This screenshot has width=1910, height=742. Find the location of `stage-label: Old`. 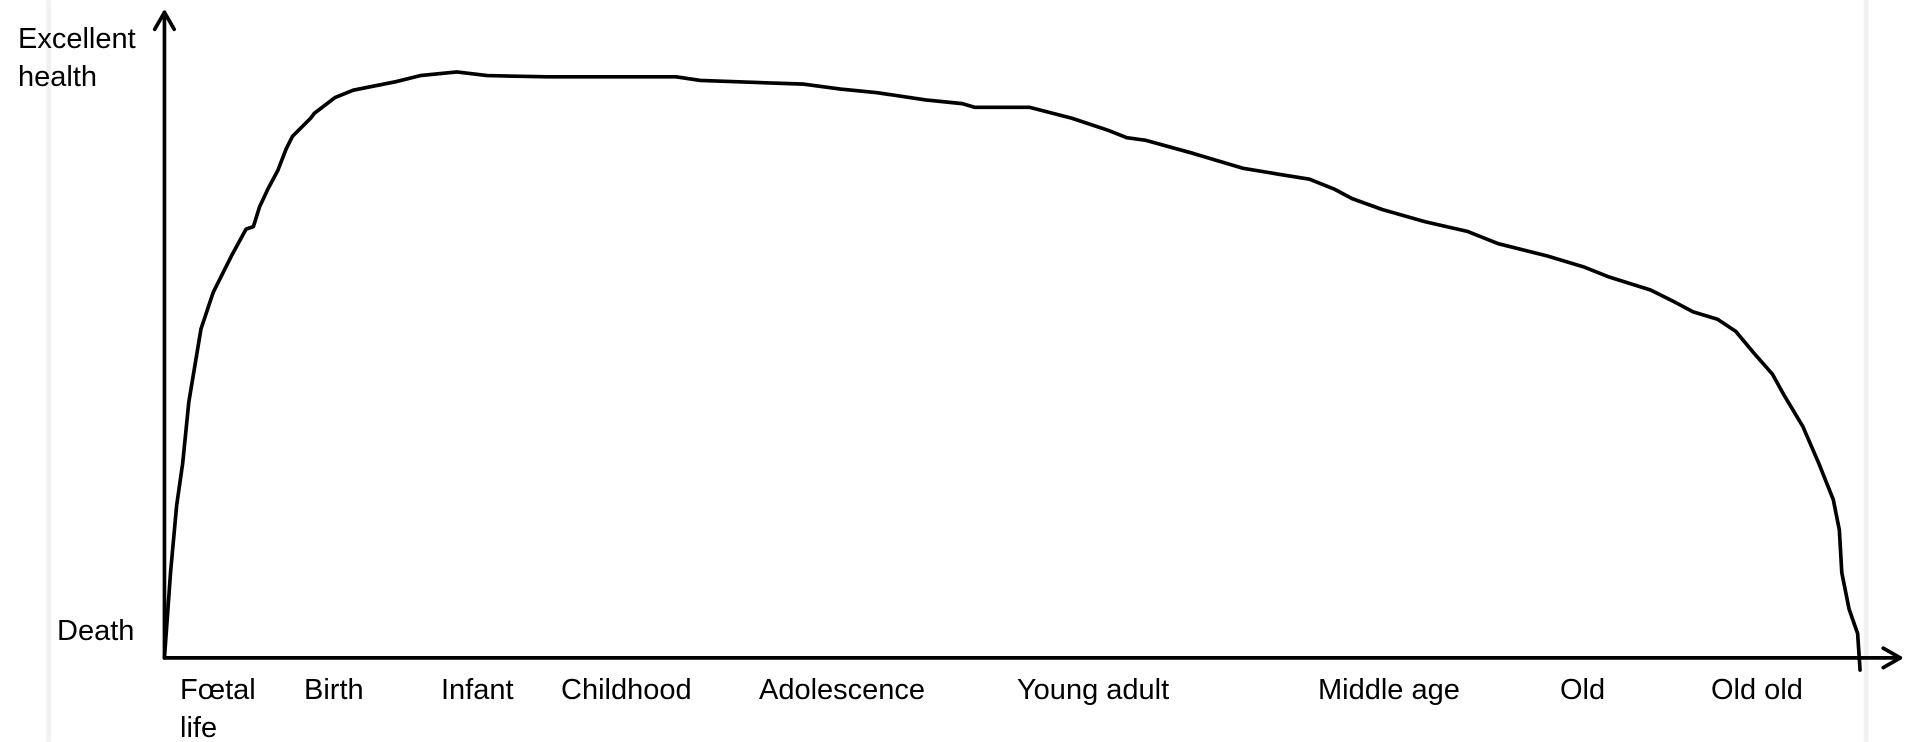

stage-label: Old is located at coordinates (1583, 690).